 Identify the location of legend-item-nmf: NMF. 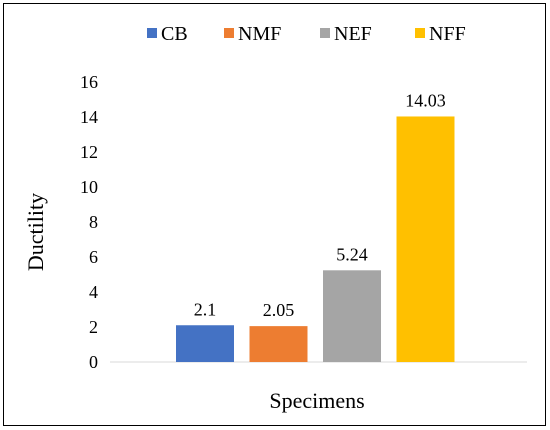
(252, 34).